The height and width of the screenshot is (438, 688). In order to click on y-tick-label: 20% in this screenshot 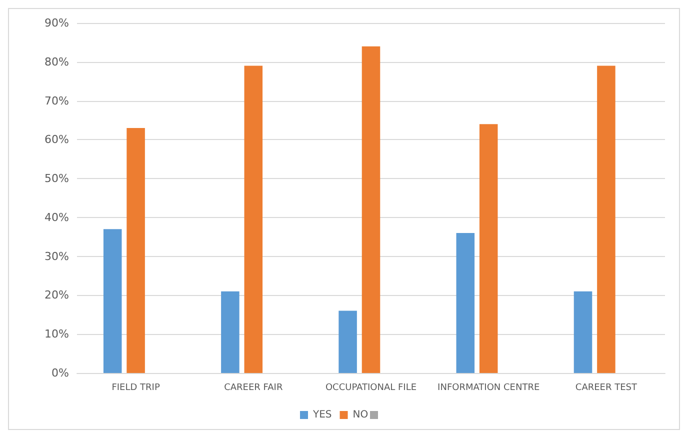, I will do `click(56, 295)`.